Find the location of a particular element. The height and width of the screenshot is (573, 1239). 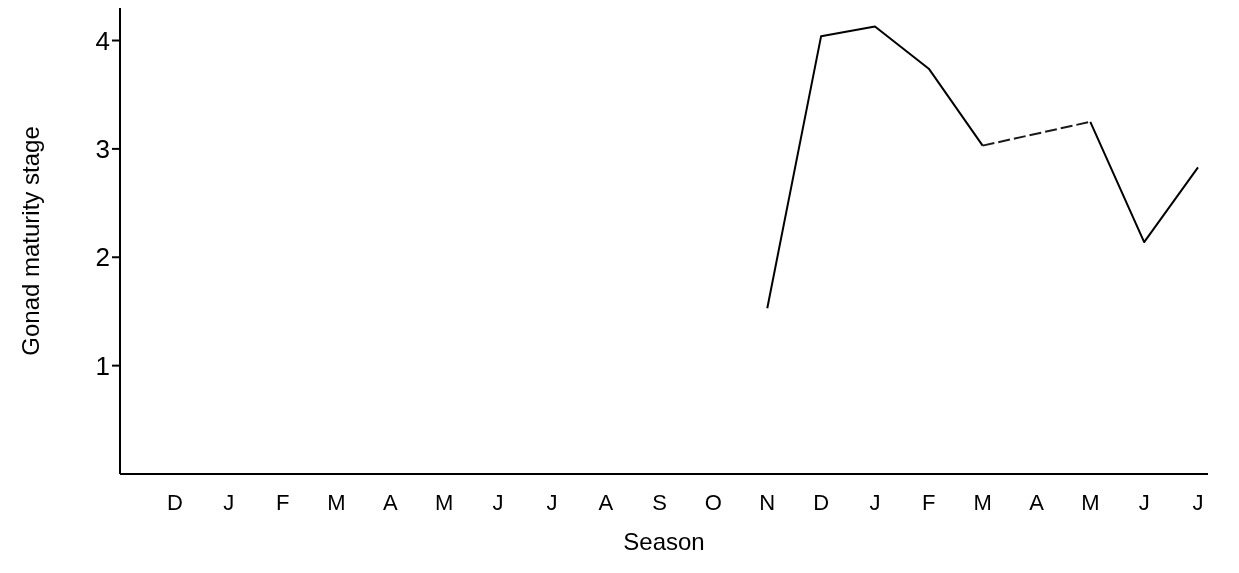

y-tick-label: 4 is located at coordinates (102, 40).